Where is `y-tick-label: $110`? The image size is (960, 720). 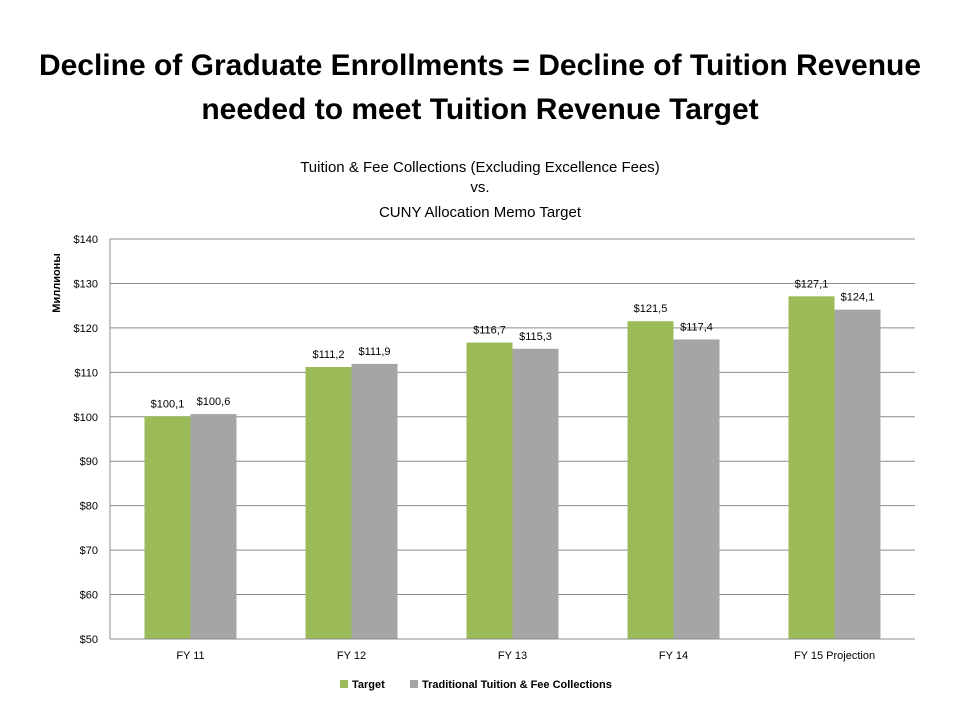 y-tick-label: $110 is located at coordinates (86, 373).